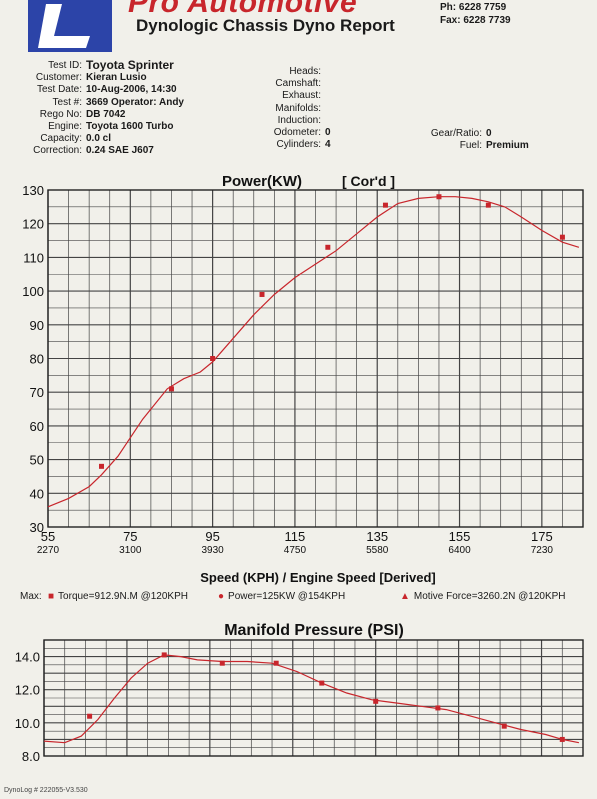 This screenshot has width=597, height=799. I want to click on x-tick-sublabel: 6400, so click(459, 550).